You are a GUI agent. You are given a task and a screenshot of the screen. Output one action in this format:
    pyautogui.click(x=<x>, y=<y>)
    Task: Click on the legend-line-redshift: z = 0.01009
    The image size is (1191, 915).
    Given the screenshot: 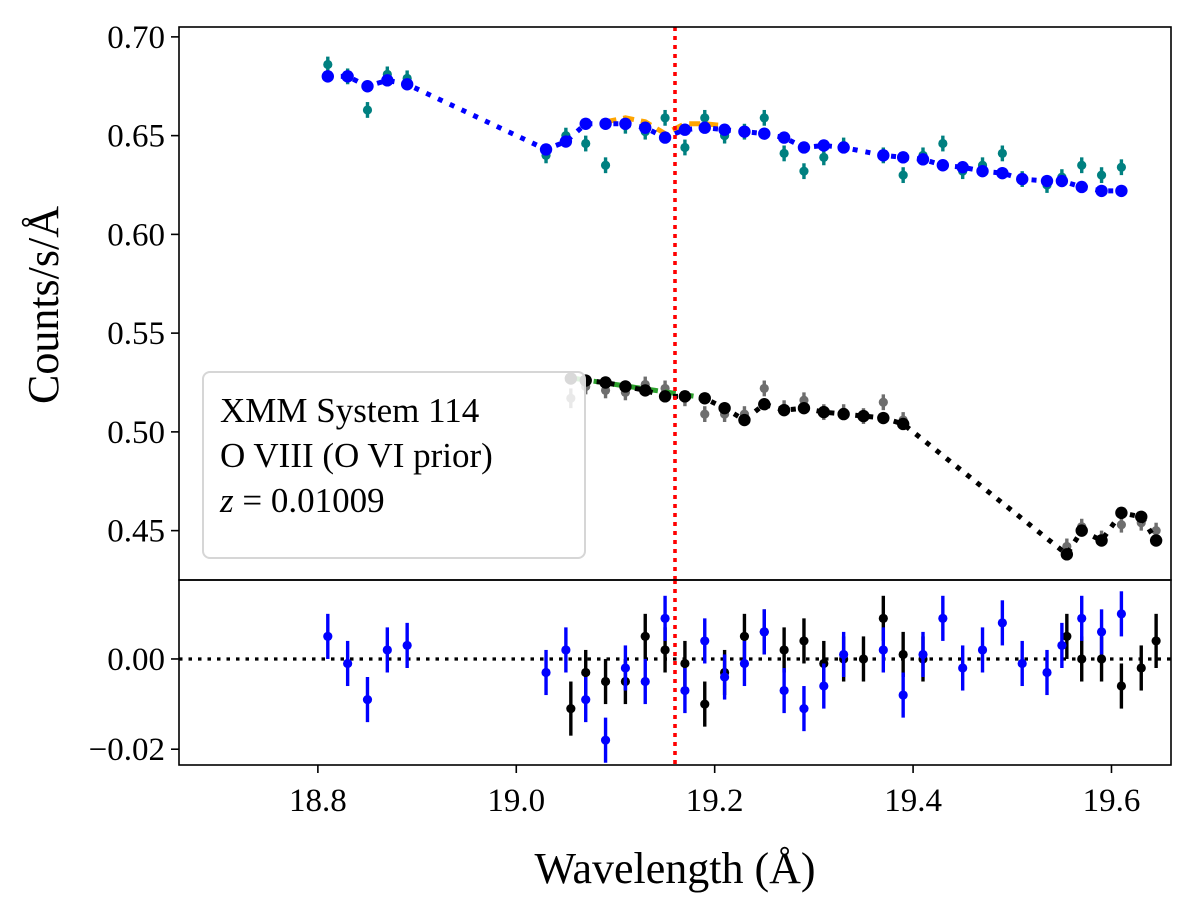 What is the action you would take?
    pyautogui.click(x=302, y=500)
    